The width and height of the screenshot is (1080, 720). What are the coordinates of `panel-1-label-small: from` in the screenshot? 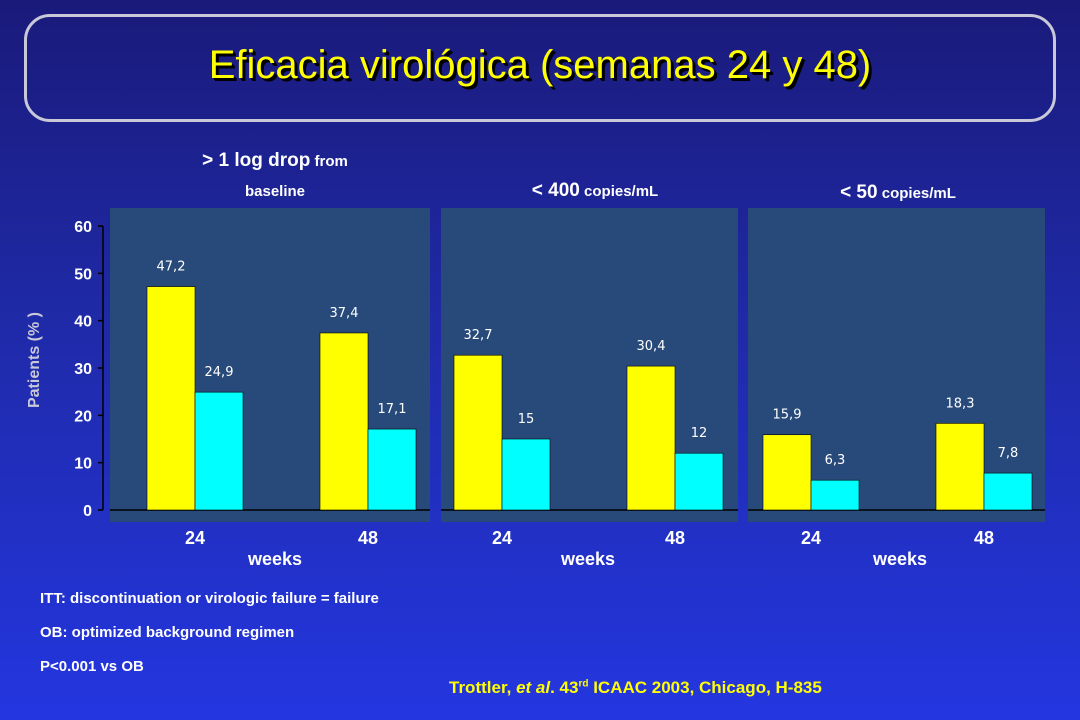 It's located at (329, 161).